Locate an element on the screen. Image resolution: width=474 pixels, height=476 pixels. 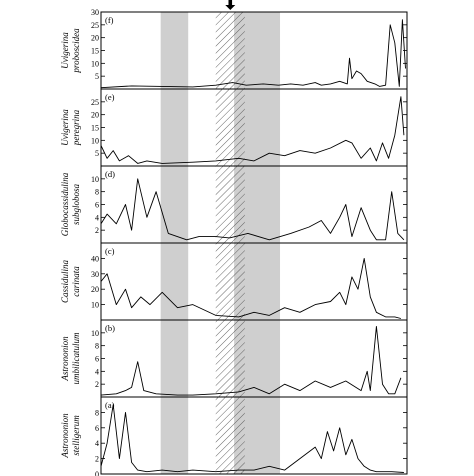
top-arrow-marker is located at coordinates (230, 5).